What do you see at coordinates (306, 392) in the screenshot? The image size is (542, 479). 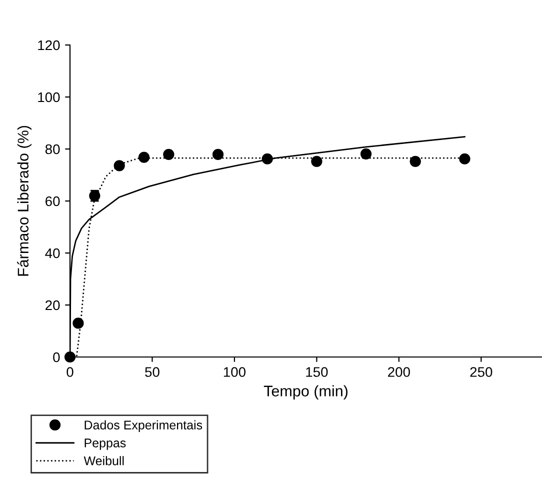 I see `x-axis-title: Tempo (min)` at bounding box center [306, 392].